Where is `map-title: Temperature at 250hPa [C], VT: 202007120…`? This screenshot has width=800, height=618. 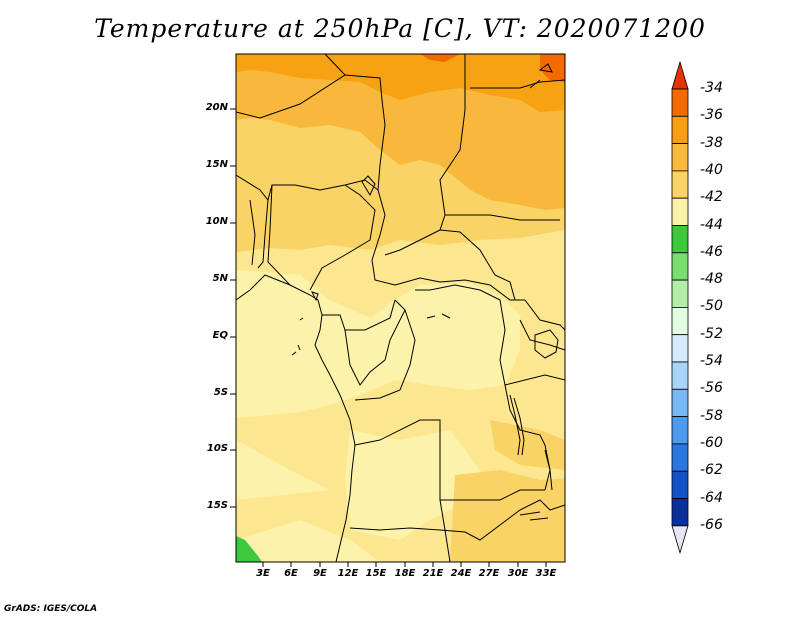
map-title: Temperature at 250hPa [C], VT: 202007120… is located at coordinates (400, 28).